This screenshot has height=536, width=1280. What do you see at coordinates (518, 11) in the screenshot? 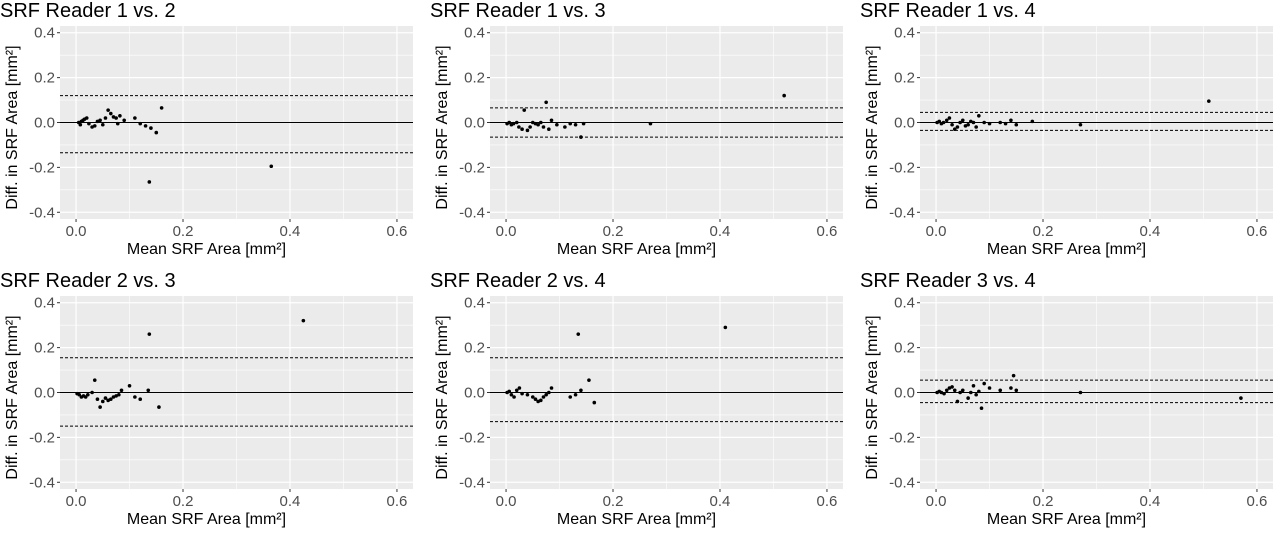
I see `panel-title: SRF Reader 1 vs. 3` at bounding box center [518, 11].